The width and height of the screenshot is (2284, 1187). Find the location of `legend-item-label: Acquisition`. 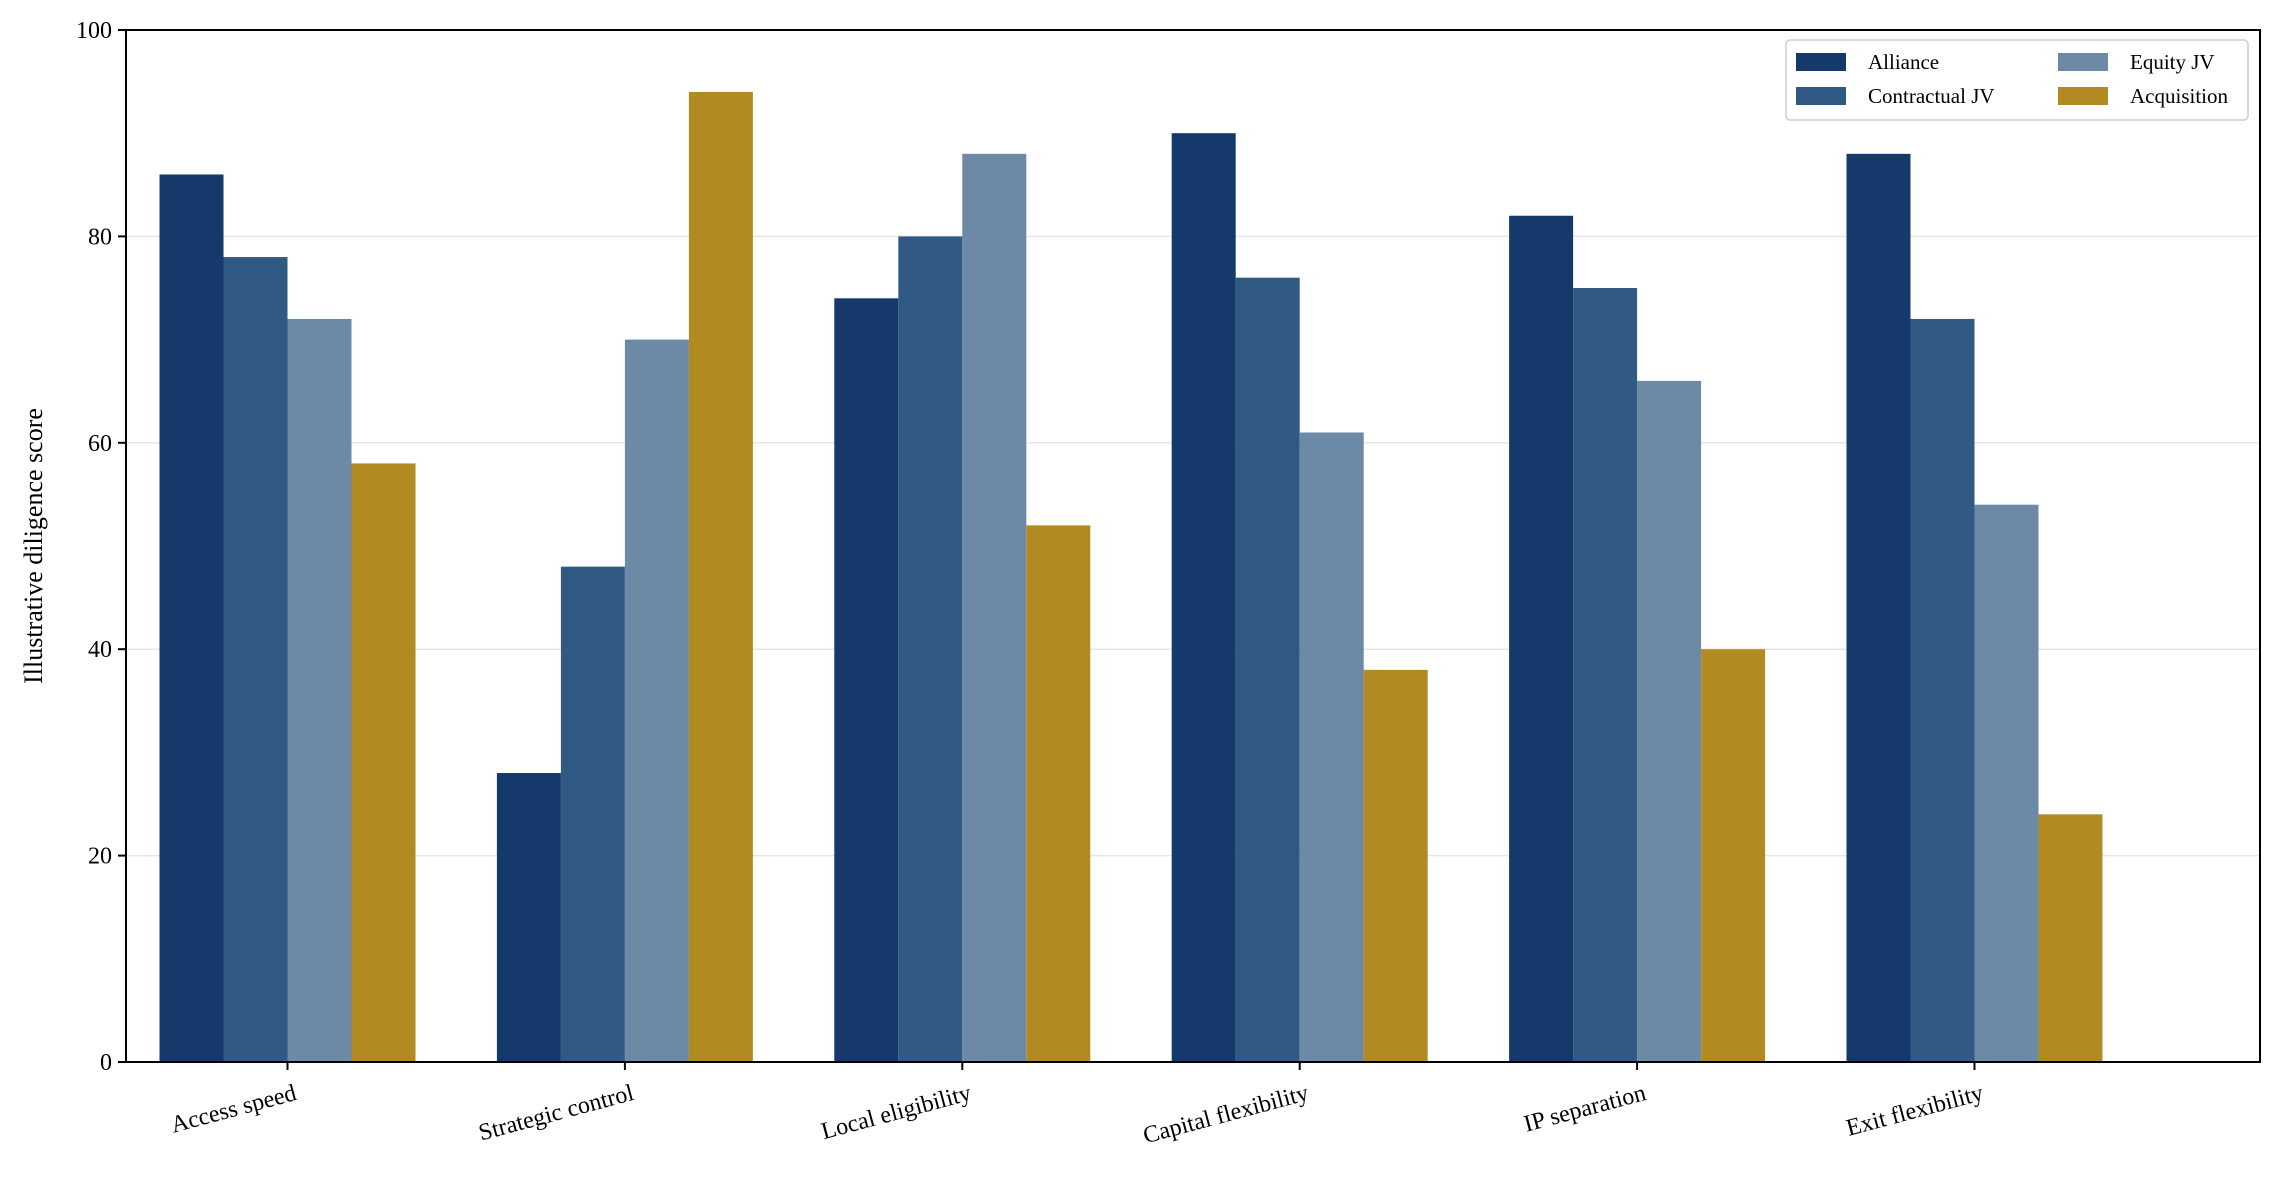

legend-item-label: Acquisition is located at coordinates (2179, 96).